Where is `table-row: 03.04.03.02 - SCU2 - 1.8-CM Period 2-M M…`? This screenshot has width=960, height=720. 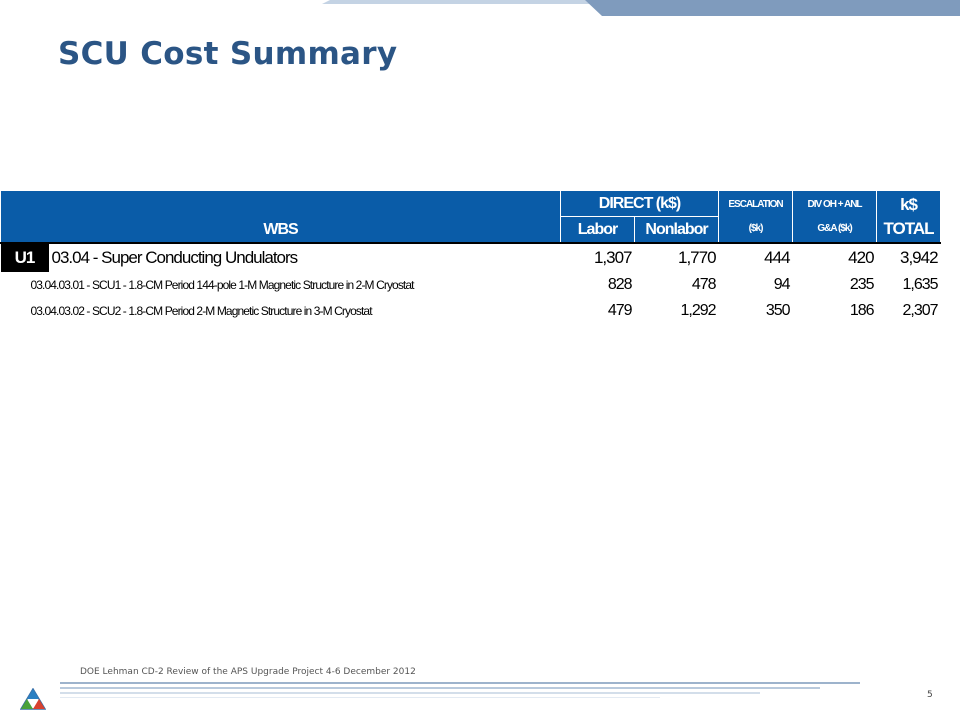 table-row: 03.04.03.02 - SCU2 - 1.8-CM Period 2-M M… is located at coordinates (471, 311).